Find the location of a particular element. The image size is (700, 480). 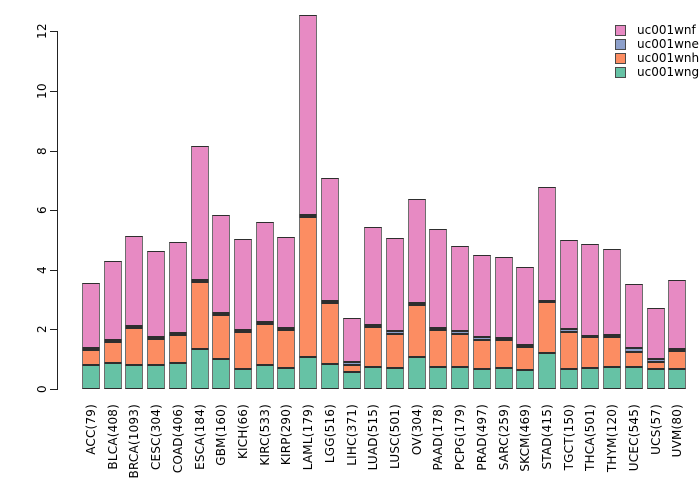

y-axis-tick-label: 10 is located at coordinates (42, 91).